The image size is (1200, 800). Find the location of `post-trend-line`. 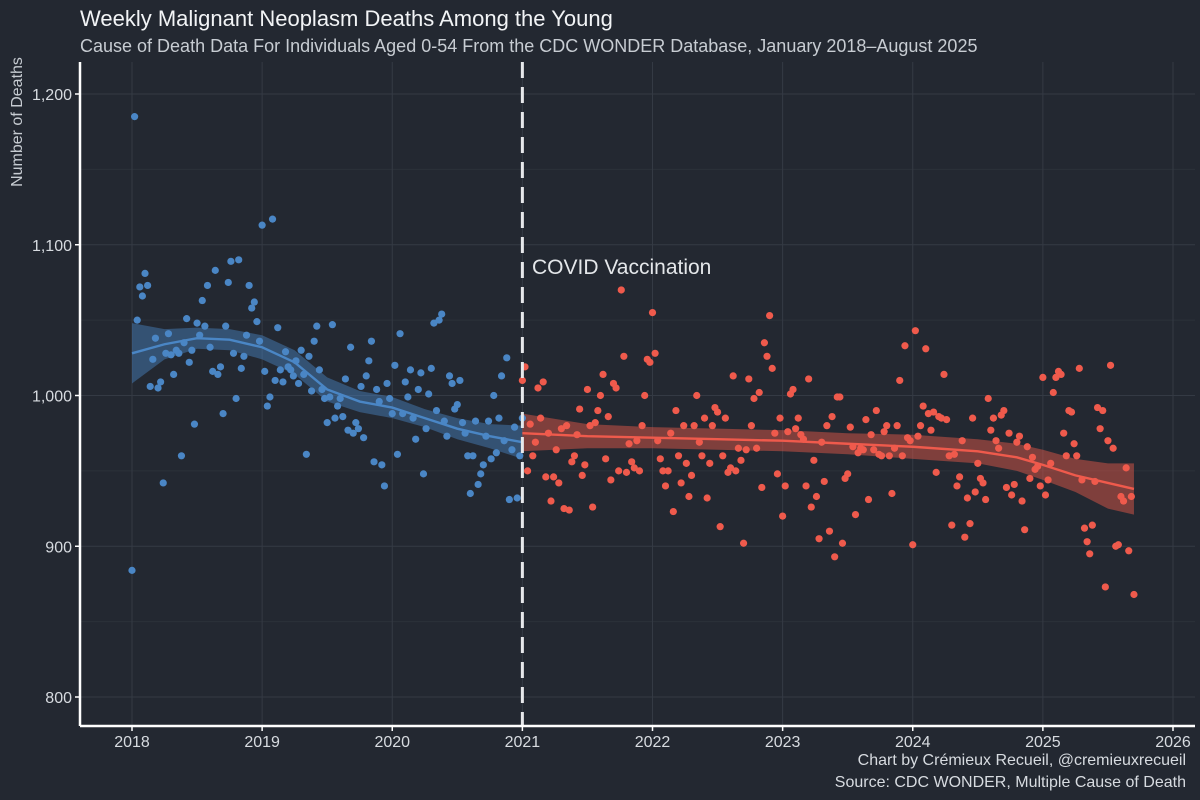

post-trend-line is located at coordinates (828, 461).